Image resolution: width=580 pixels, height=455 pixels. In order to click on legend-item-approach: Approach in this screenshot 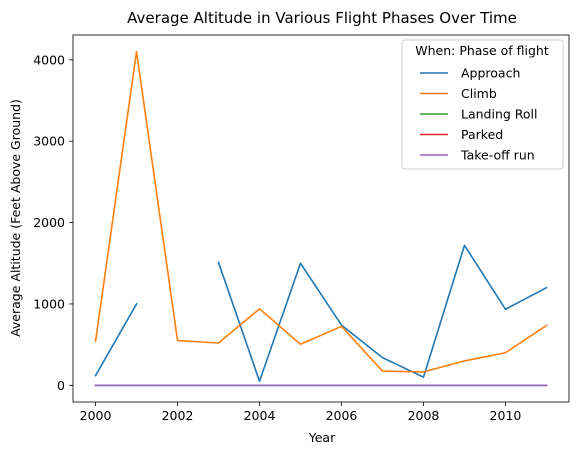, I will do `click(470, 73)`.